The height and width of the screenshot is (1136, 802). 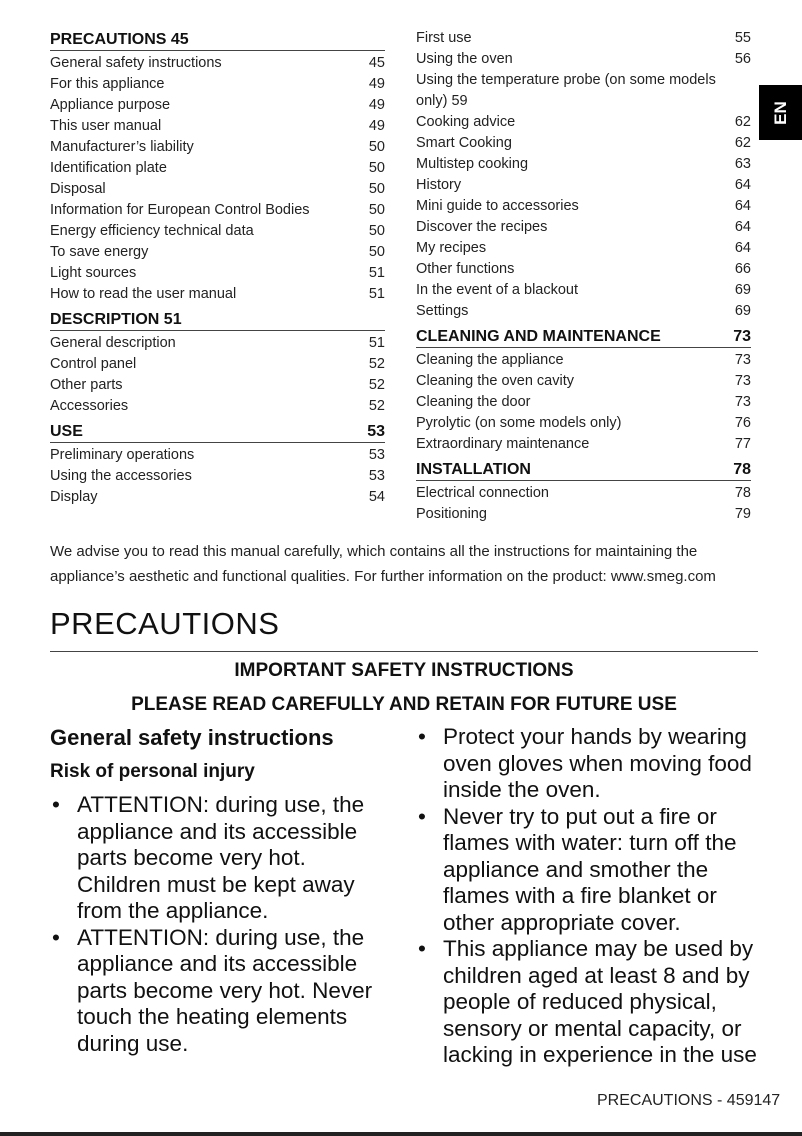 I want to click on toc-entry: Cleaning the oven cavity 73, so click(x=583, y=381).